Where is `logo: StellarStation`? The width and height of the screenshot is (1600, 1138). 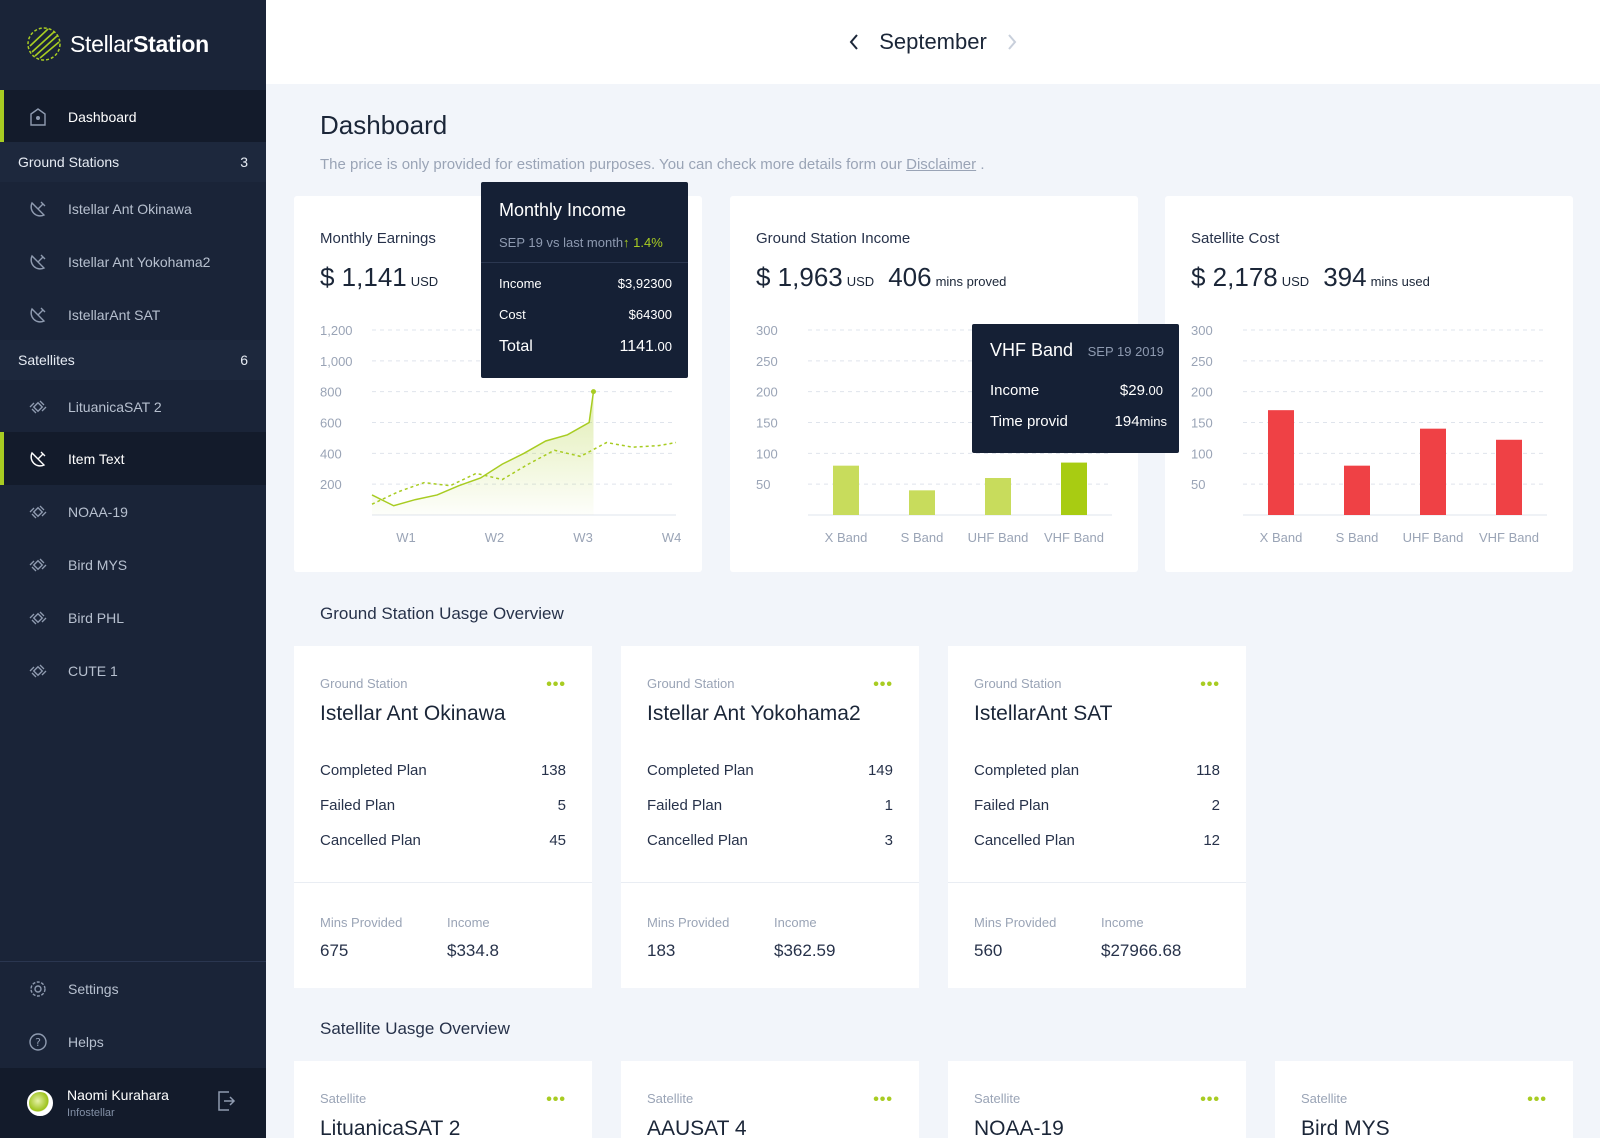 logo: StellarStation is located at coordinates (117, 44).